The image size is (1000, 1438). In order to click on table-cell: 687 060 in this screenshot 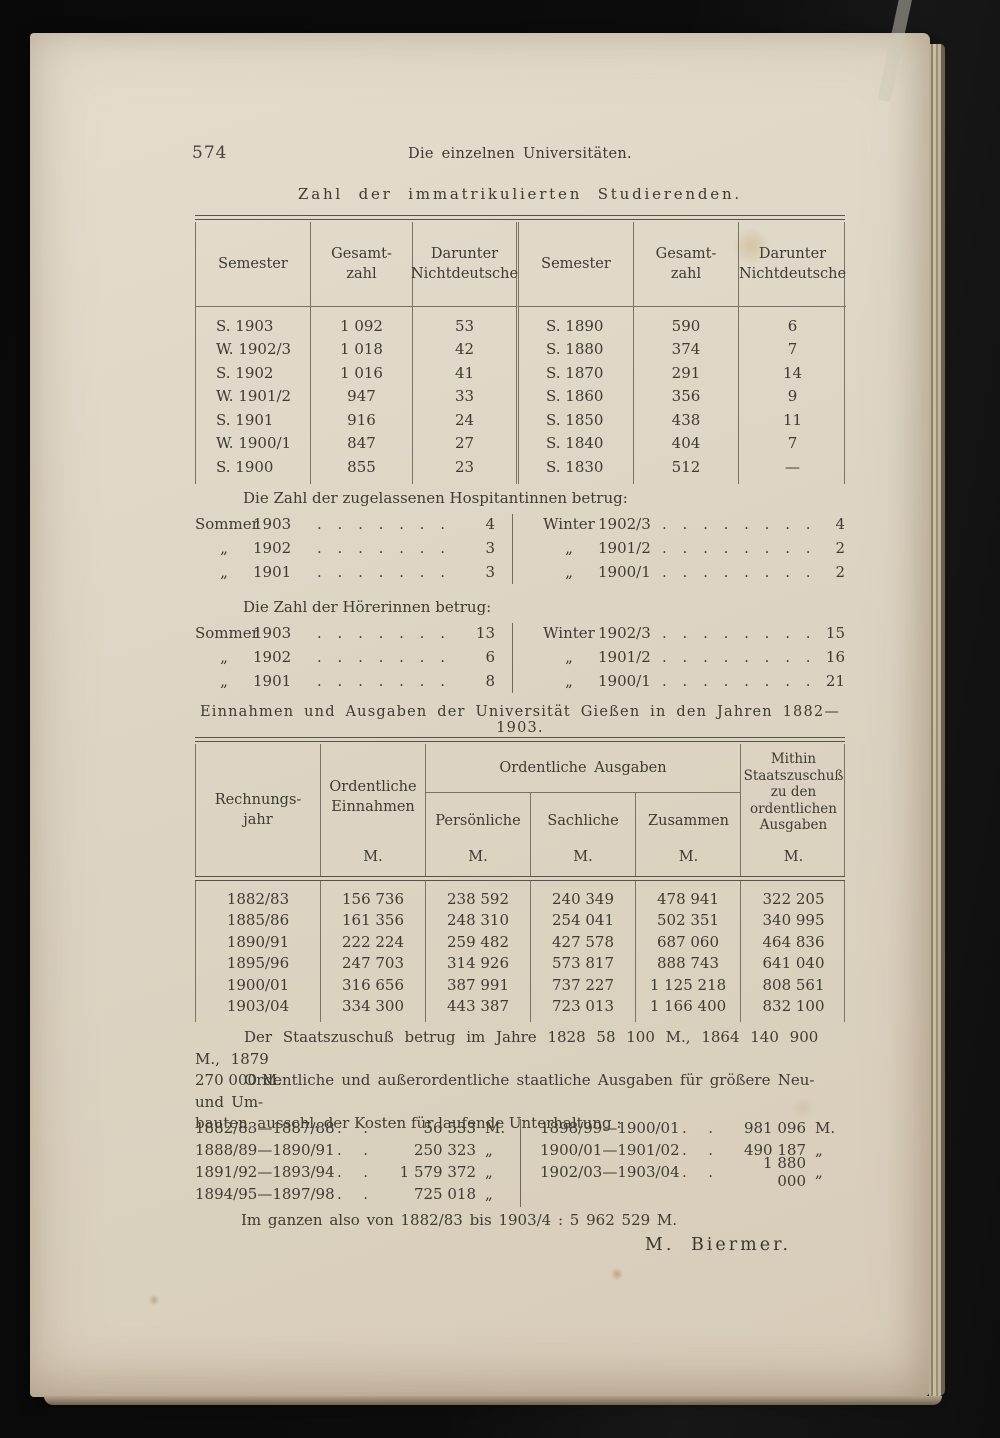, I will do `click(688, 942)`.